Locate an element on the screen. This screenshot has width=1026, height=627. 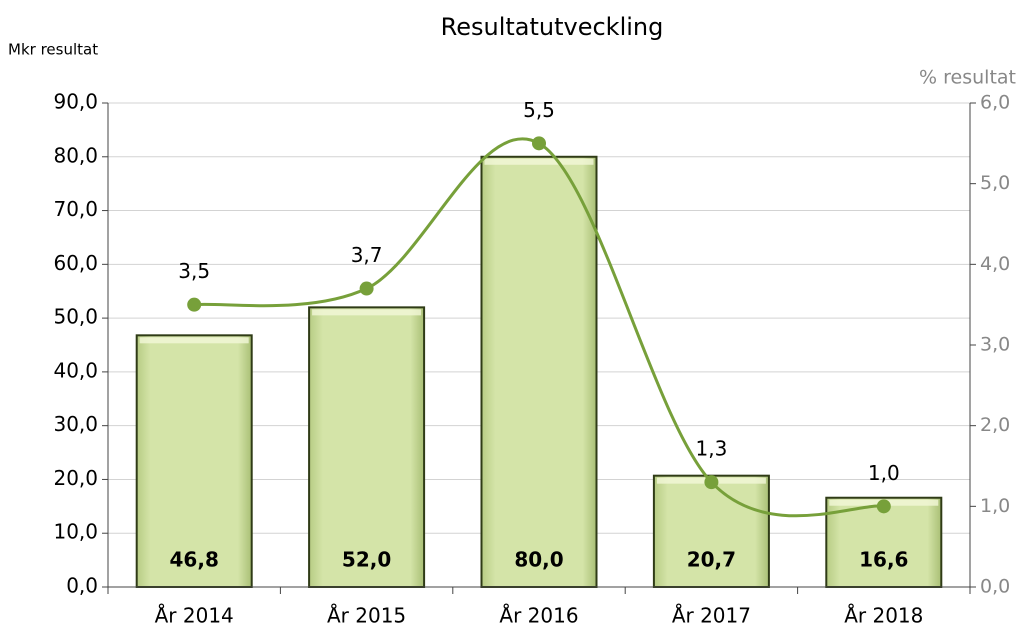
y2-axis-label: % resultat is located at coordinates (967, 78).